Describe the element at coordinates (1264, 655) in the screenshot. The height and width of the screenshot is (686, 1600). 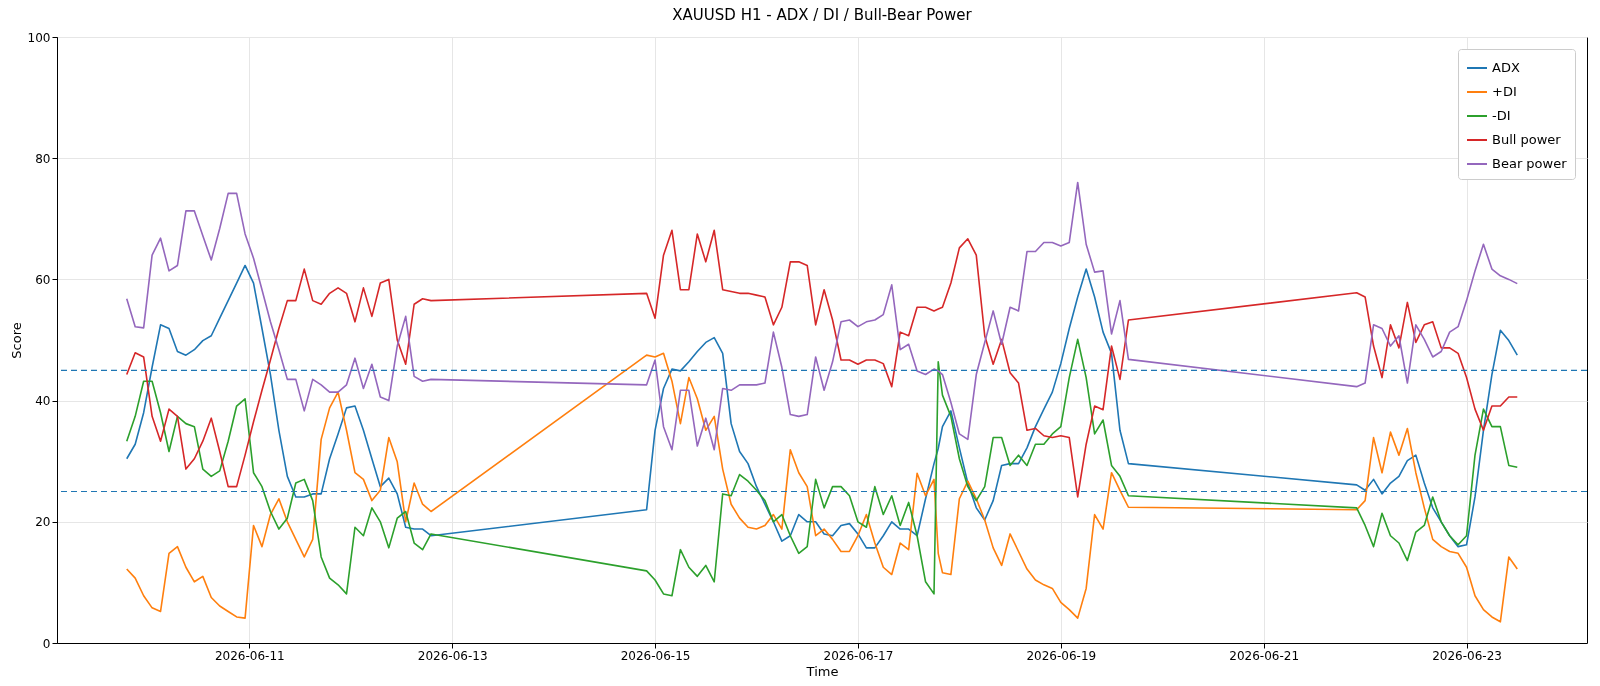
I see `x-tick-label: 2026-06-21` at that location.